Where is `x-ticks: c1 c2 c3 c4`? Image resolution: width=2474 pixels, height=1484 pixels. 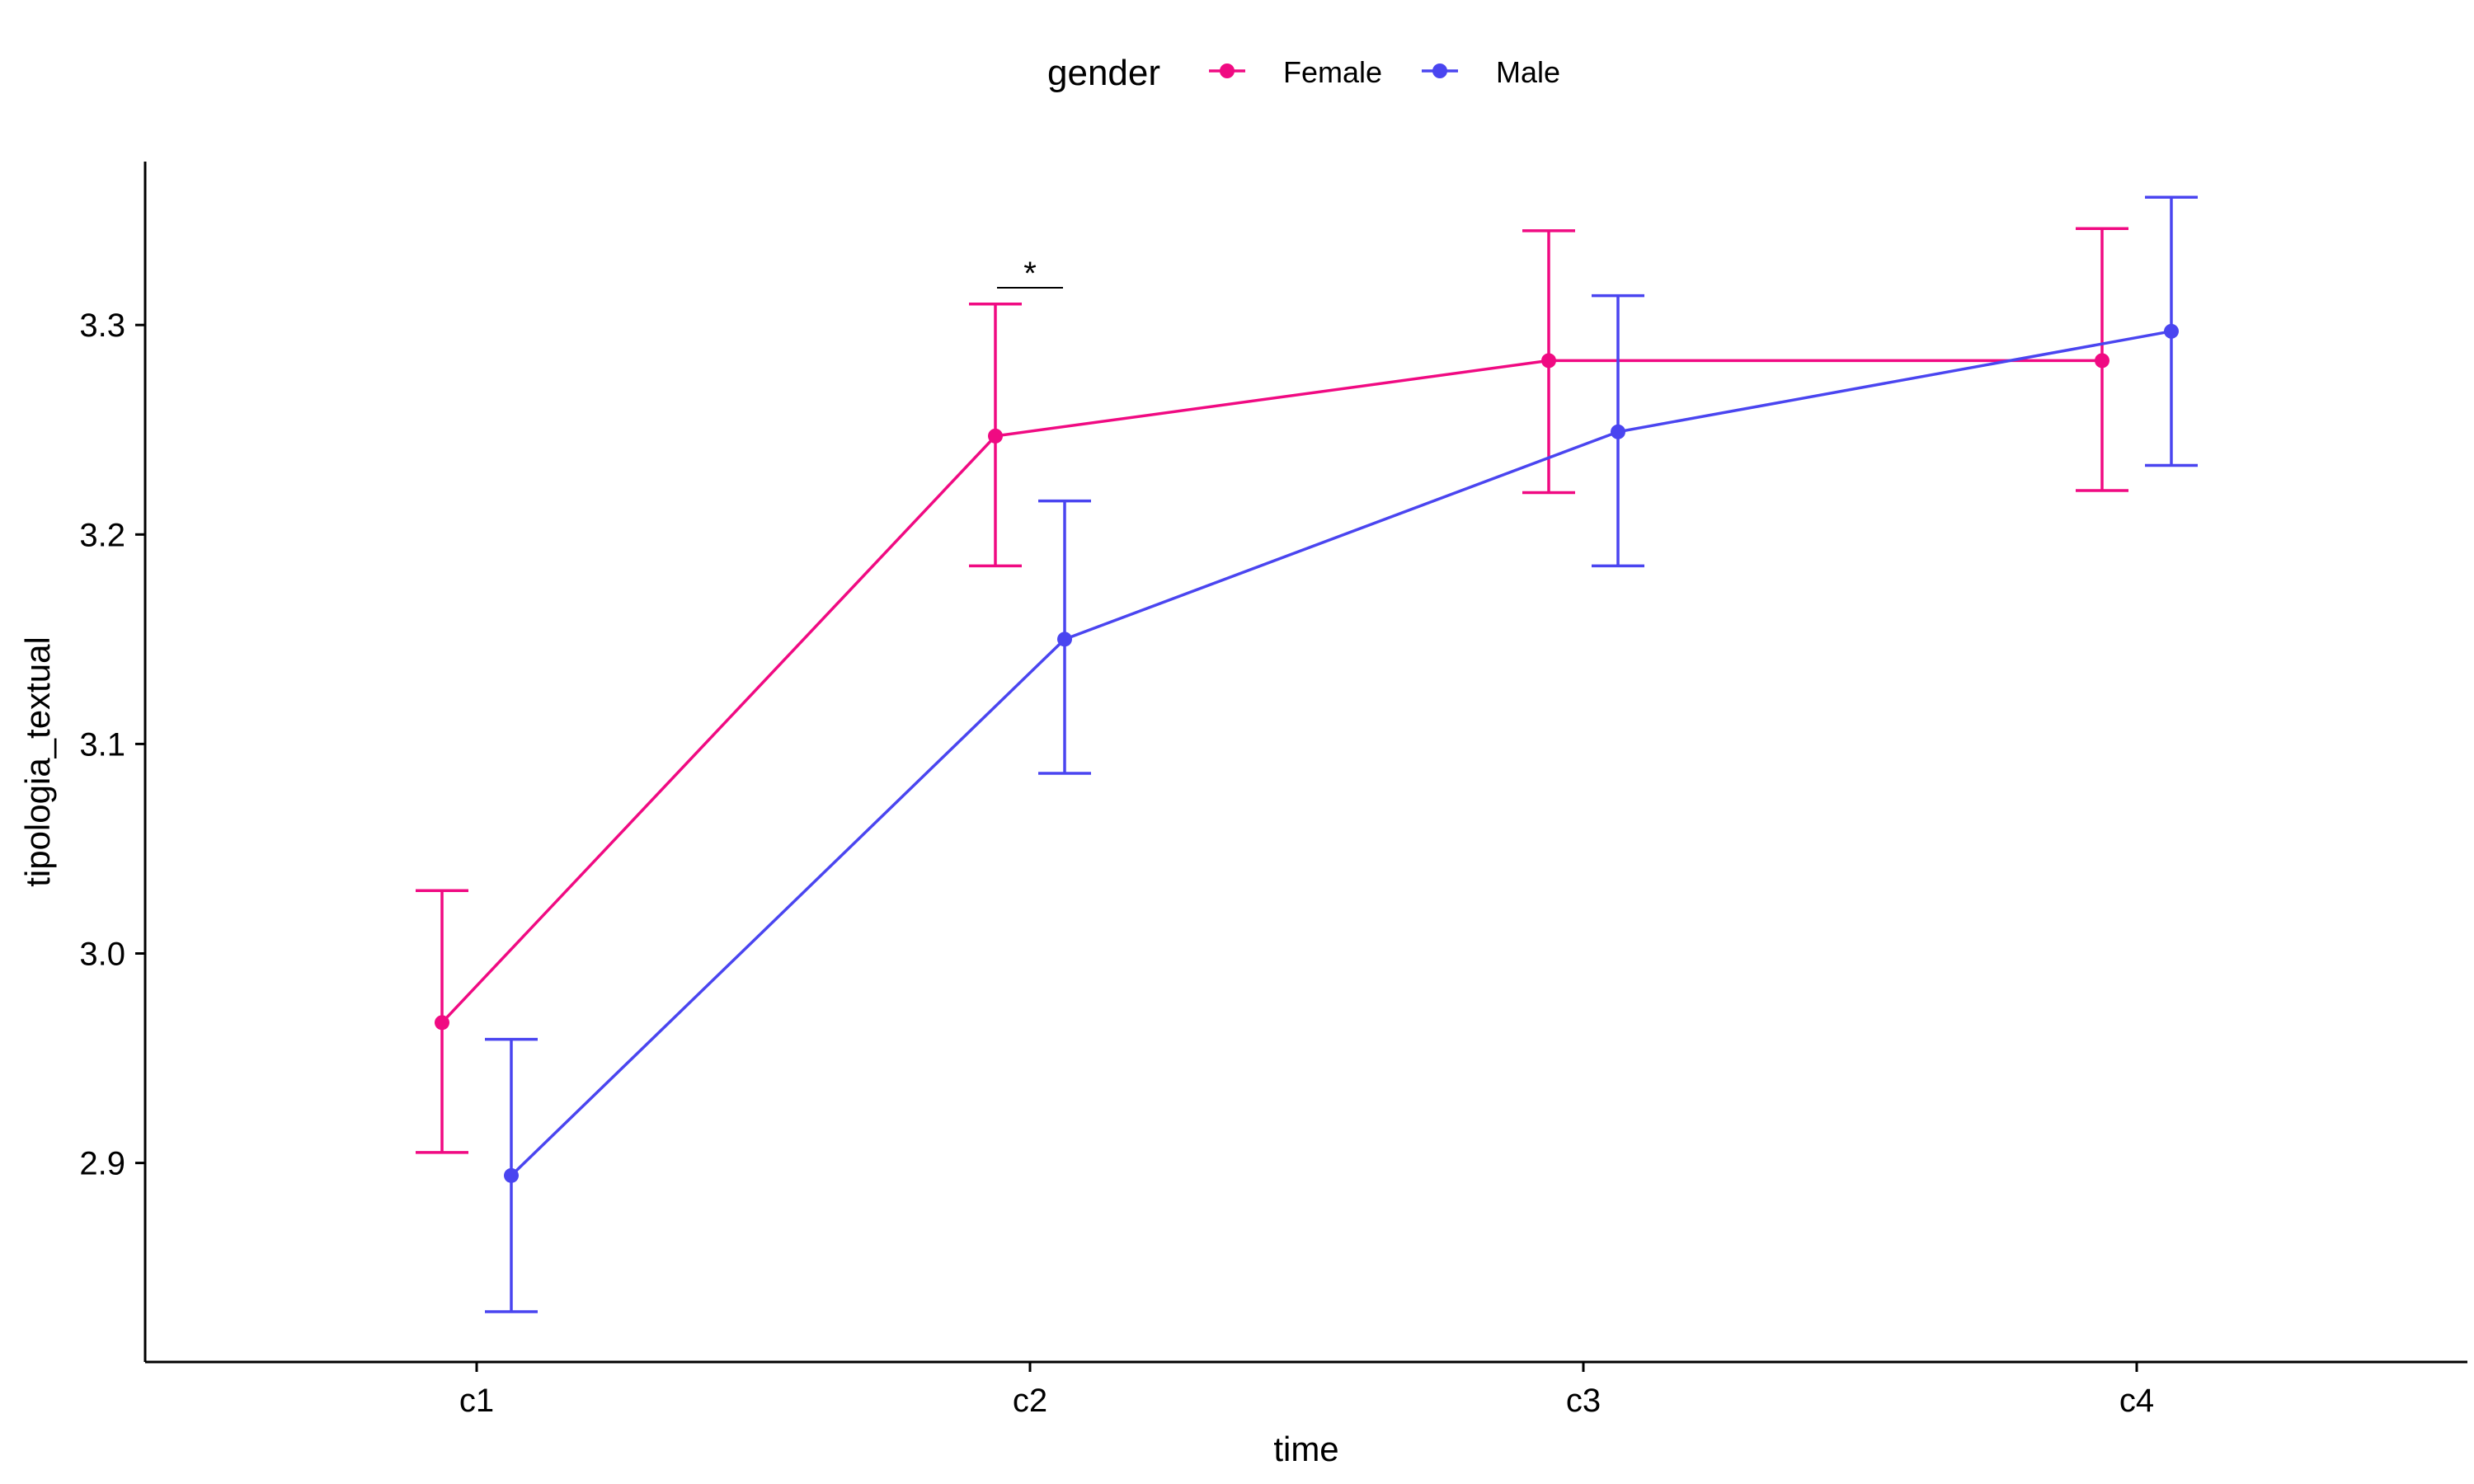 x-ticks: c1 c2 c3 c4 is located at coordinates (1306, 1390).